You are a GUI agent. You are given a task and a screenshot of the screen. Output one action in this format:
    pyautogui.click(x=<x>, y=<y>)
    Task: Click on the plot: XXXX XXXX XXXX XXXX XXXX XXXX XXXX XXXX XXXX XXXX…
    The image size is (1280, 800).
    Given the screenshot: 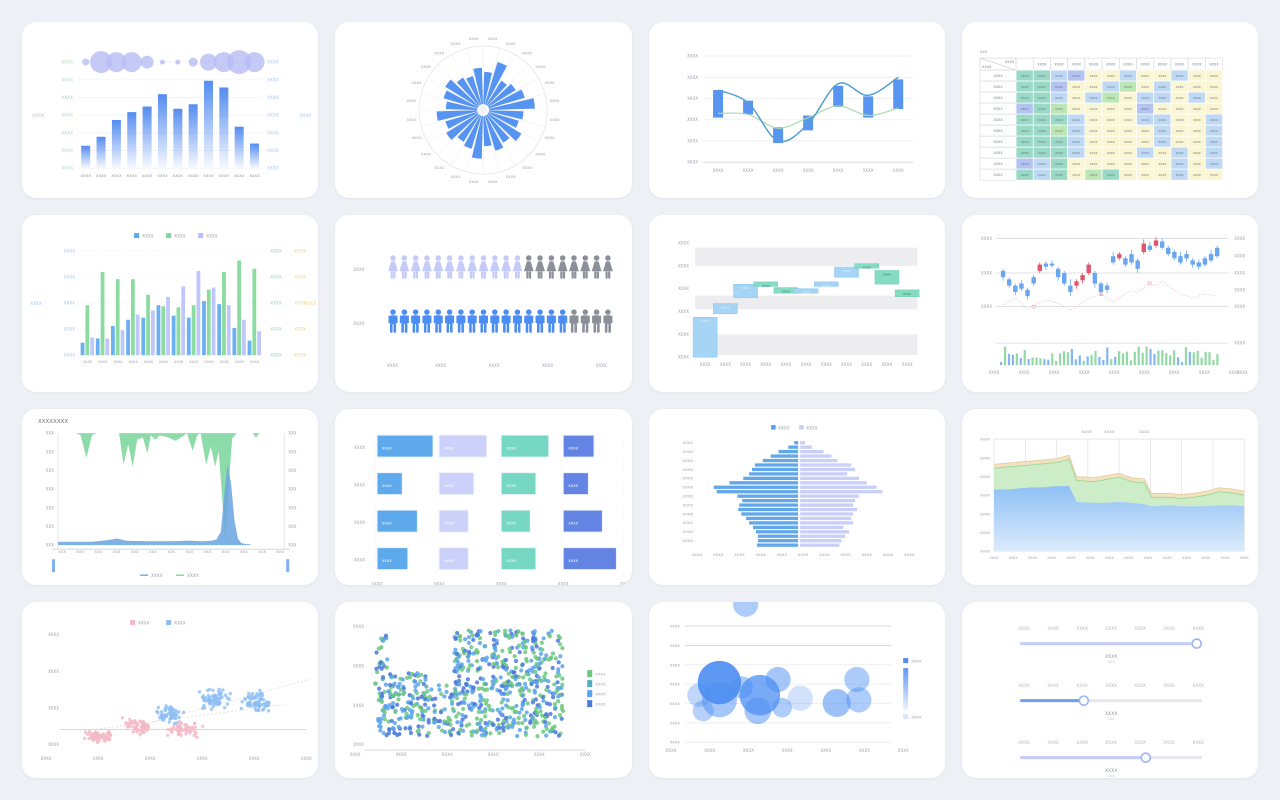 What is the action you would take?
    pyautogui.click(x=173, y=298)
    